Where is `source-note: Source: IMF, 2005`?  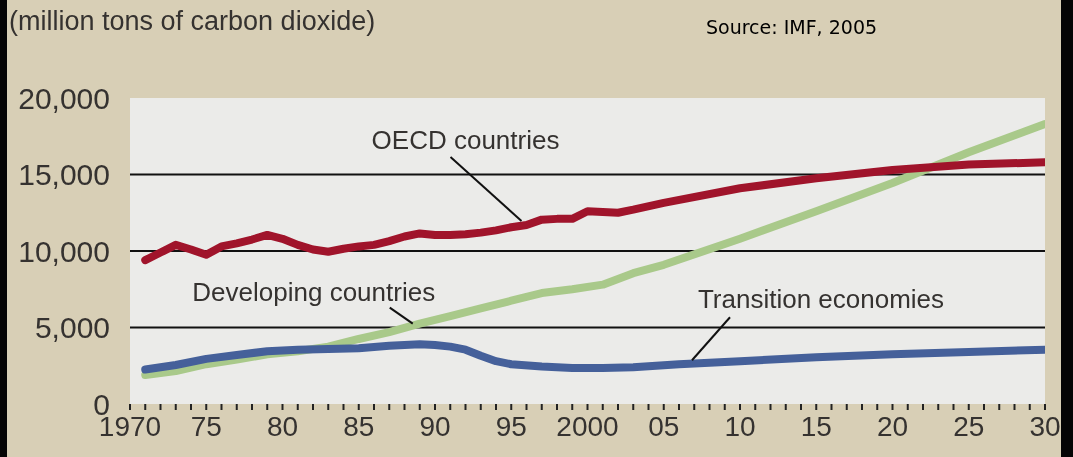
source-note: Source: IMF, 2005 is located at coordinates (792, 27).